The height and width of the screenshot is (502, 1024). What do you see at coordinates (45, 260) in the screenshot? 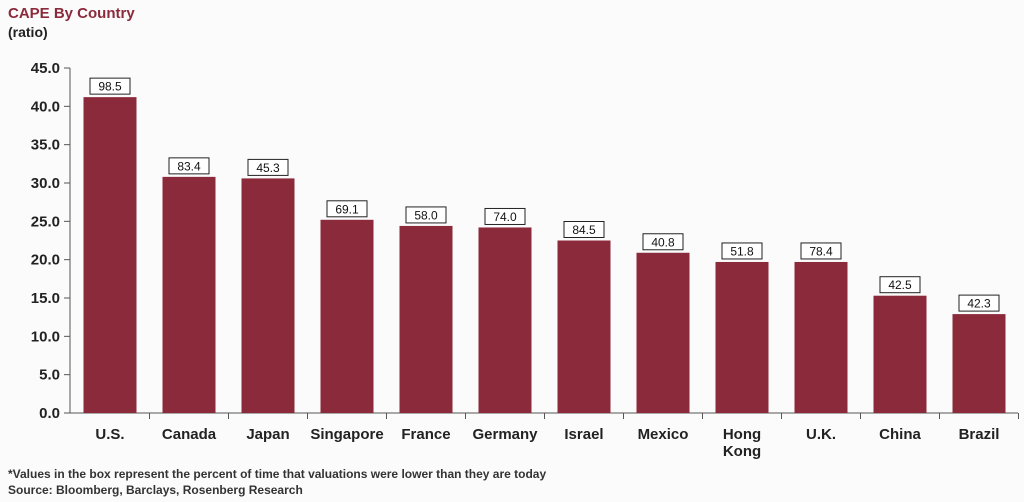
I see `y-tick-label: 20.0` at bounding box center [45, 260].